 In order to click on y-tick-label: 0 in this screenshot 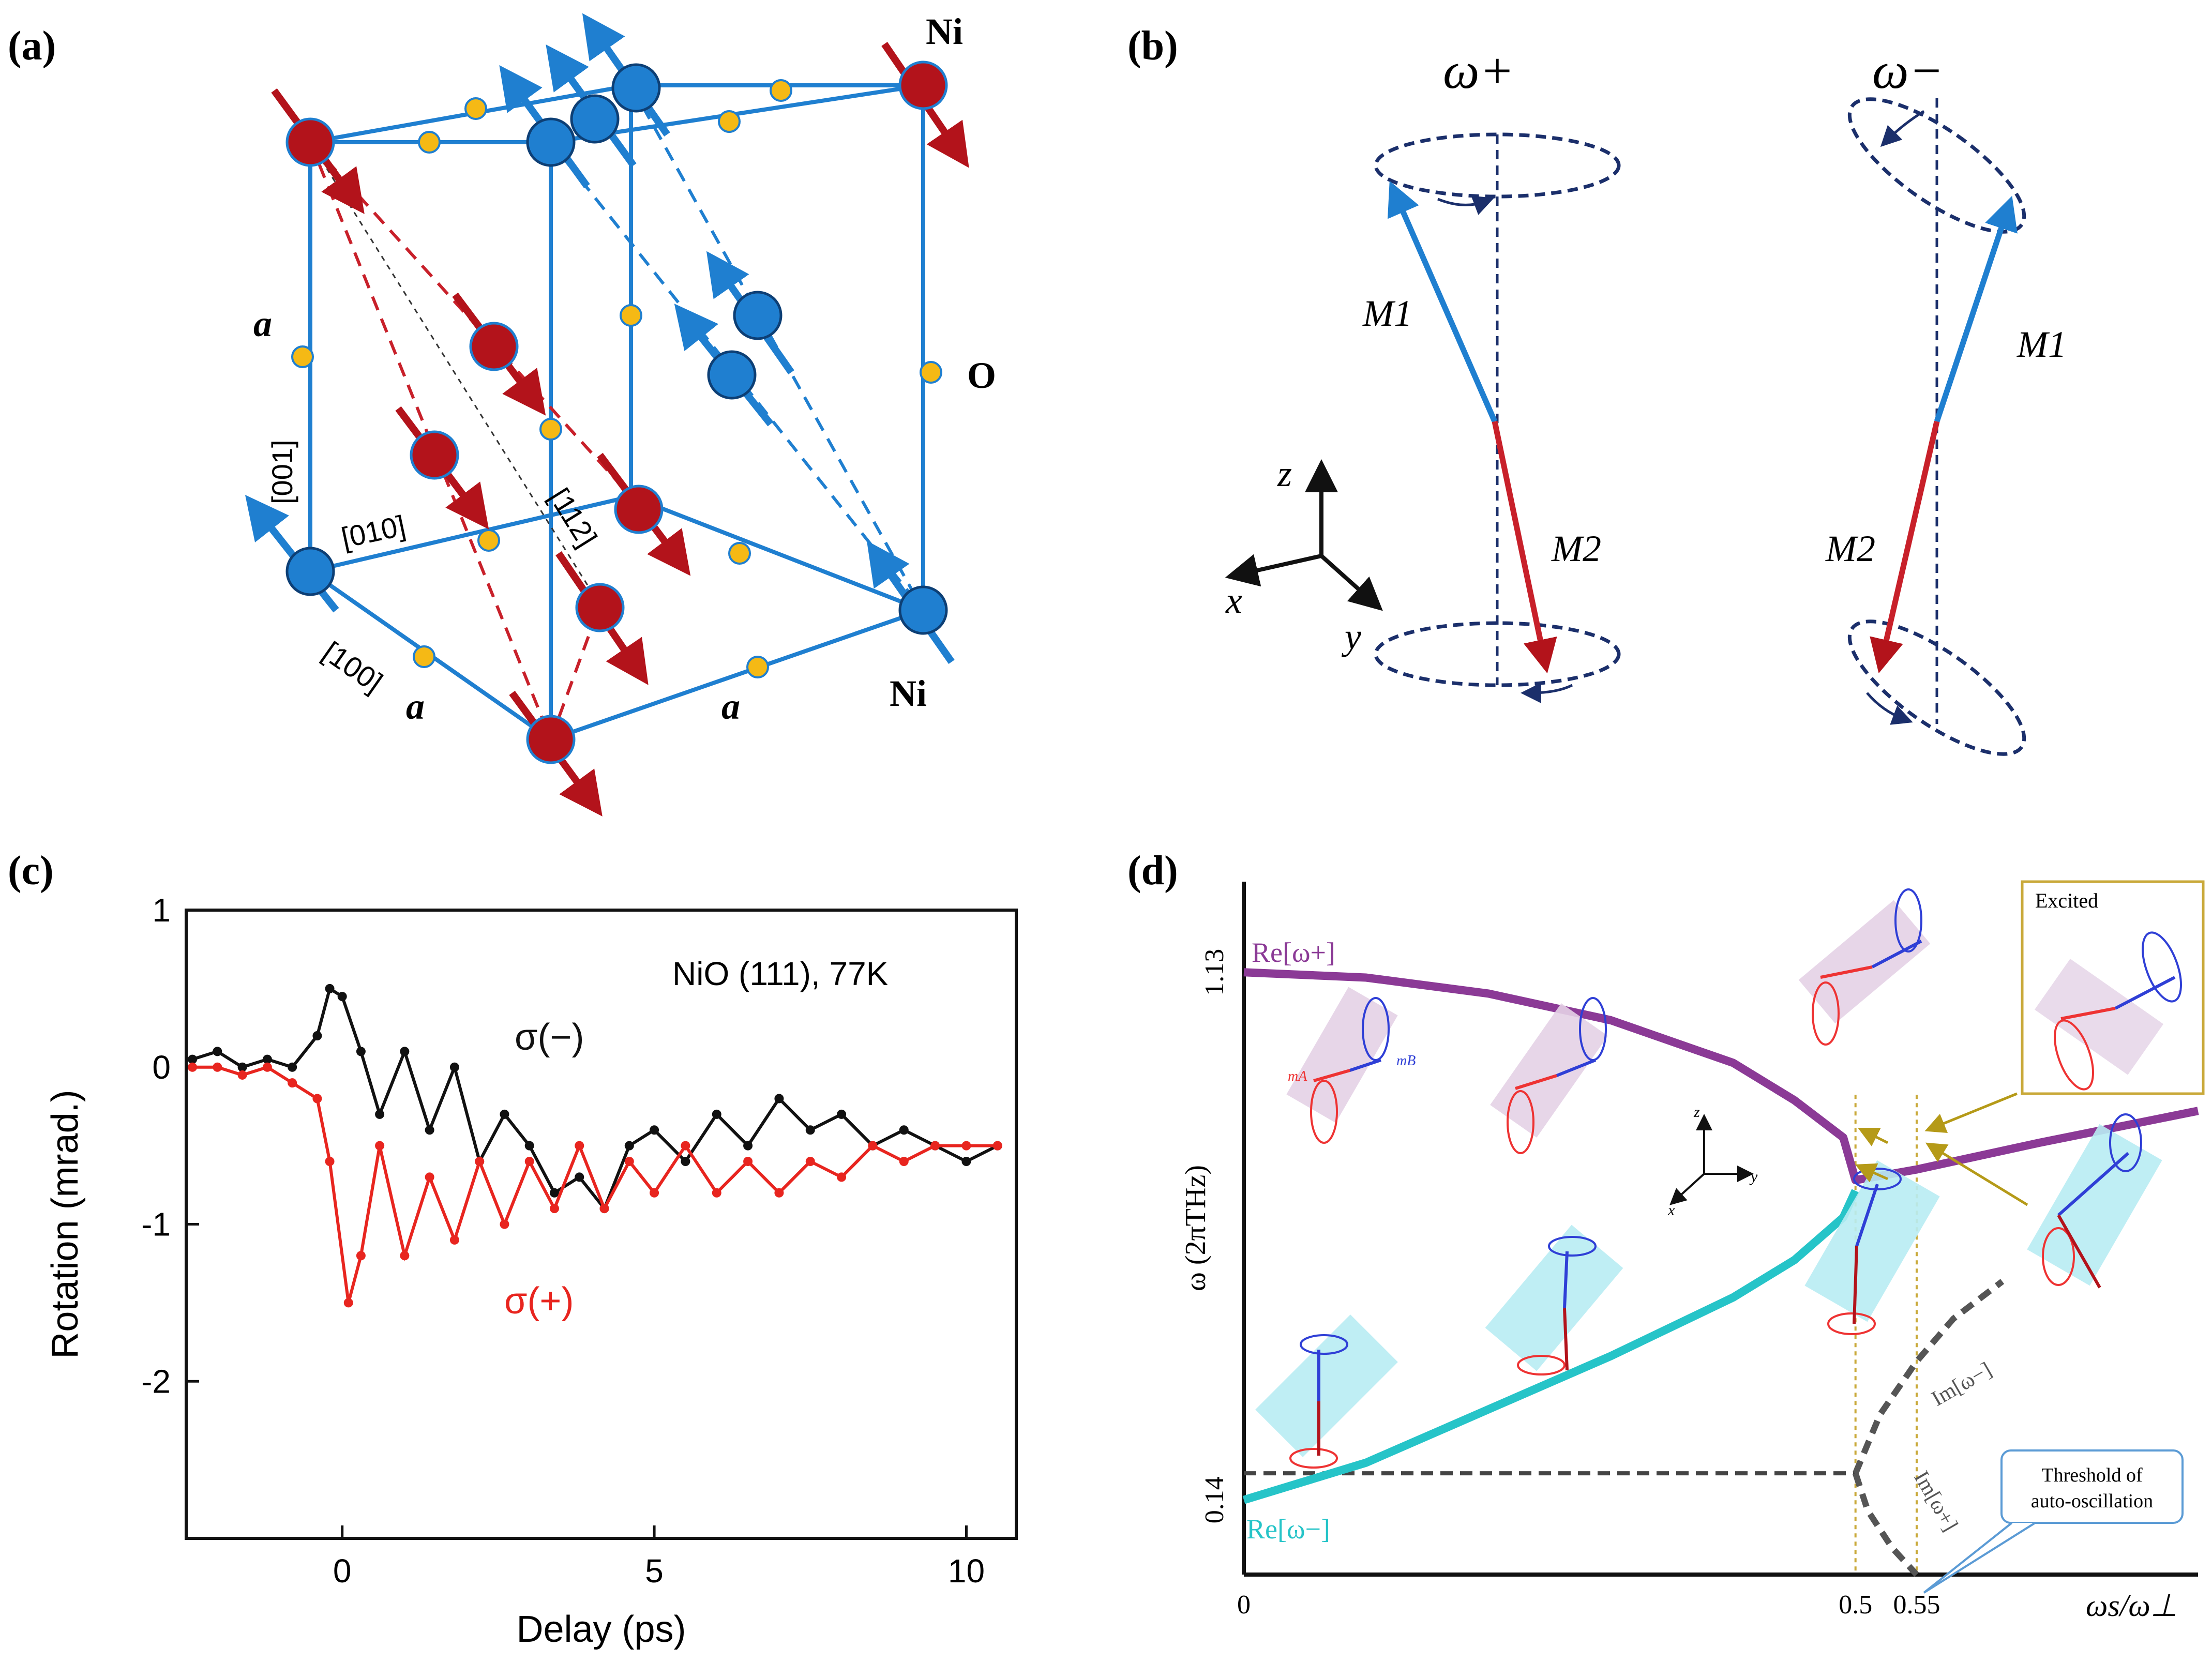, I will do `click(162, 1067)`.